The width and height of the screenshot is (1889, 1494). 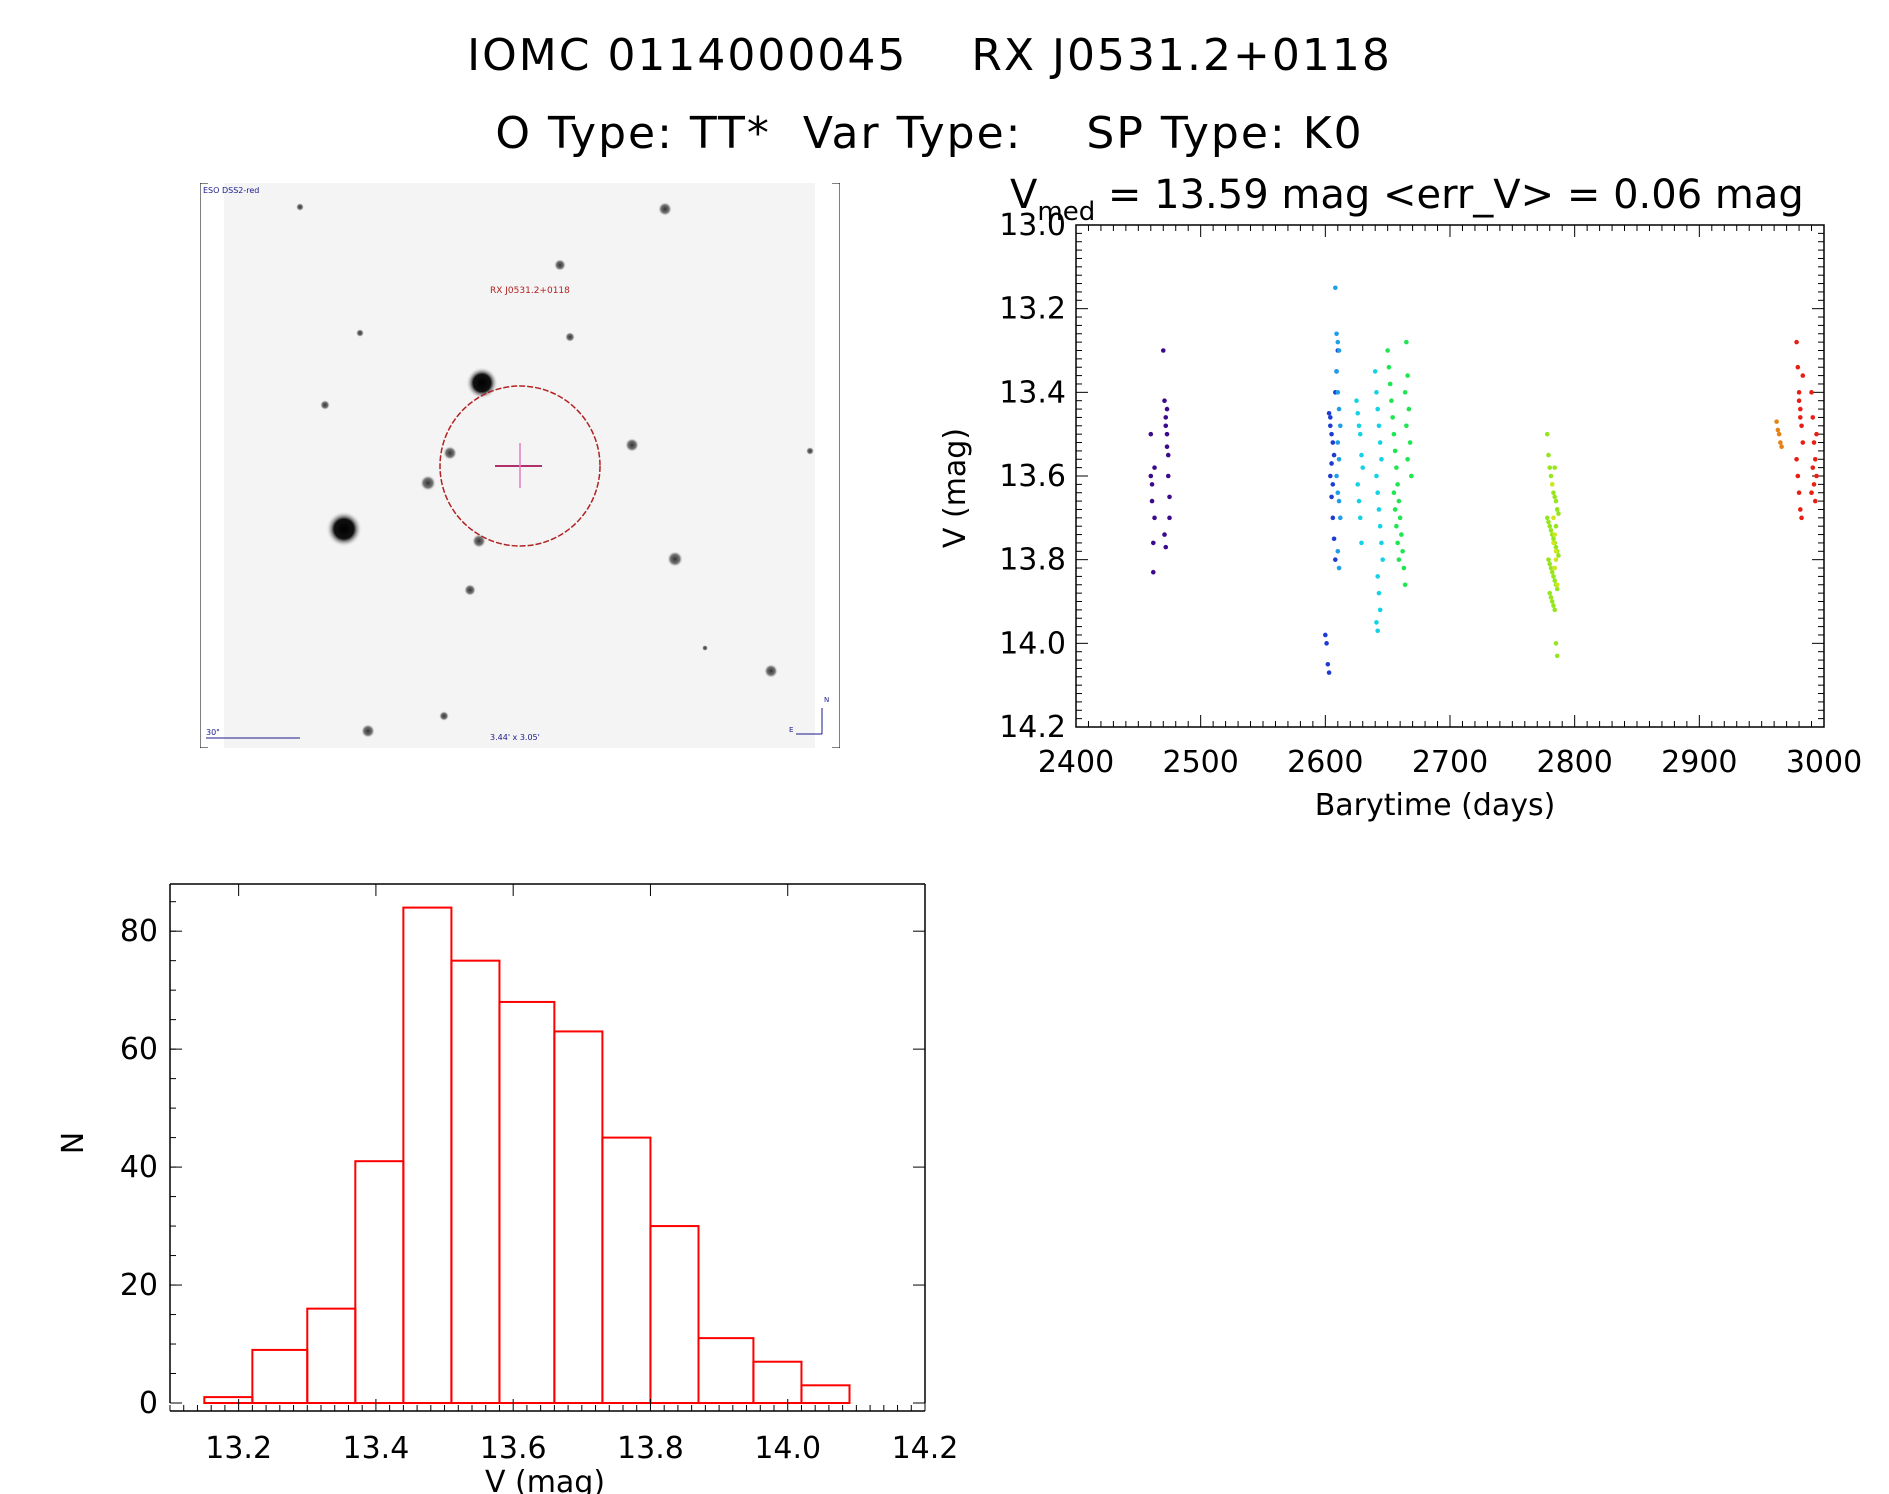 What do you see at coordinates (650, 1448) in the screenshot?
I see `hist-x-tick-label: 13.8` at bounding box center [650, 1448].